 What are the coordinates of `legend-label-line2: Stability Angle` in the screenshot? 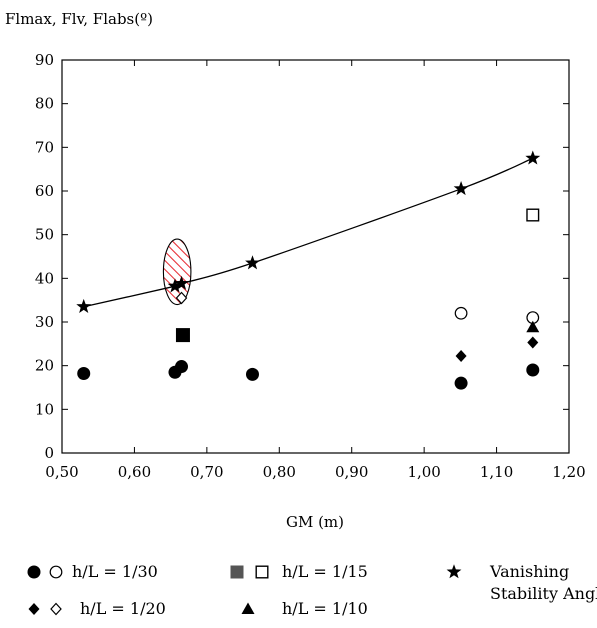 It's located at (543, 593).